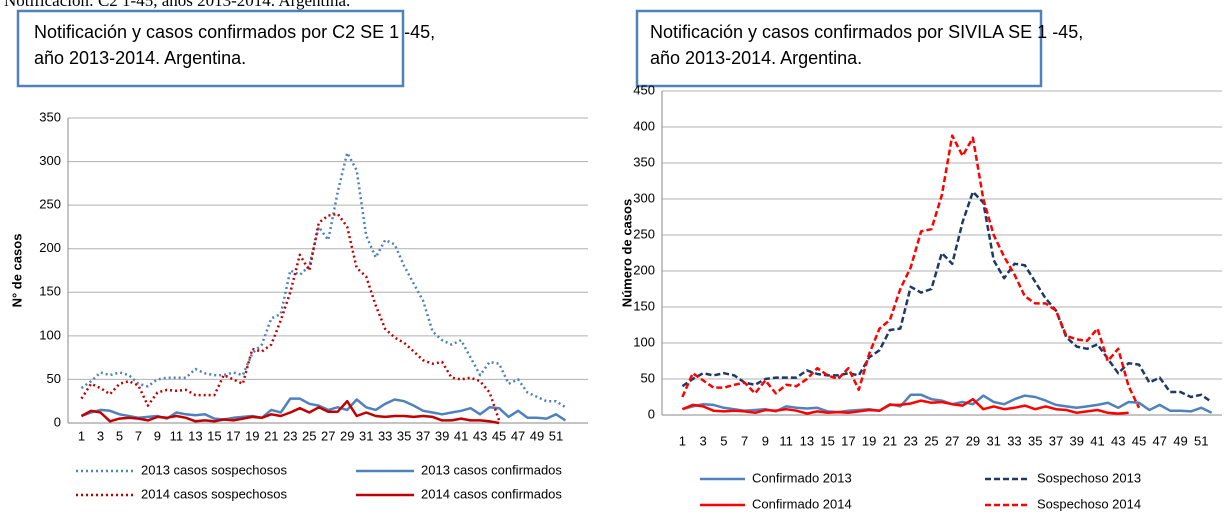 The image size is (1224, 516). I want to click on y-axis-label: N° de casos, so click(16, 271).